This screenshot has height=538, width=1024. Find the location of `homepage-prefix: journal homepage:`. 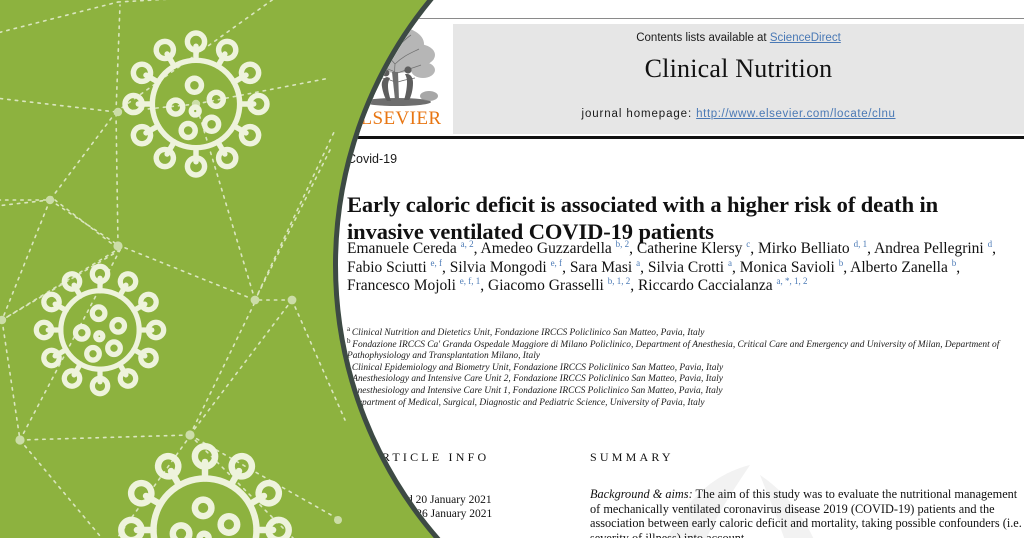

homepage-prefix: journal homepage: is located at coordinates (639, 114).